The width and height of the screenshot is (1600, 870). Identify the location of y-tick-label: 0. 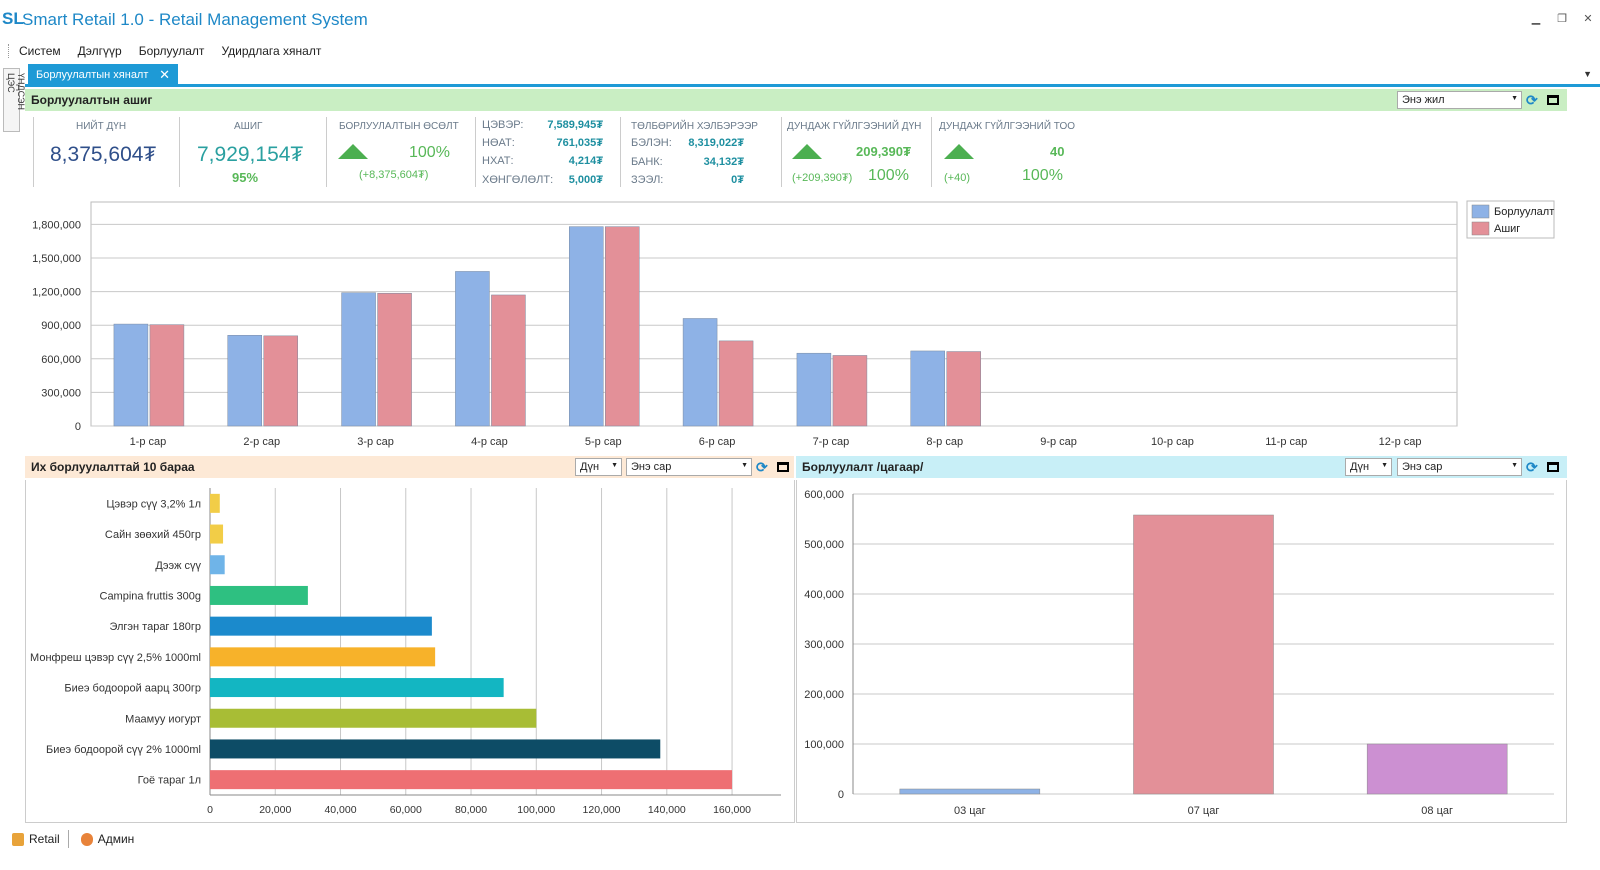
(841, 795).